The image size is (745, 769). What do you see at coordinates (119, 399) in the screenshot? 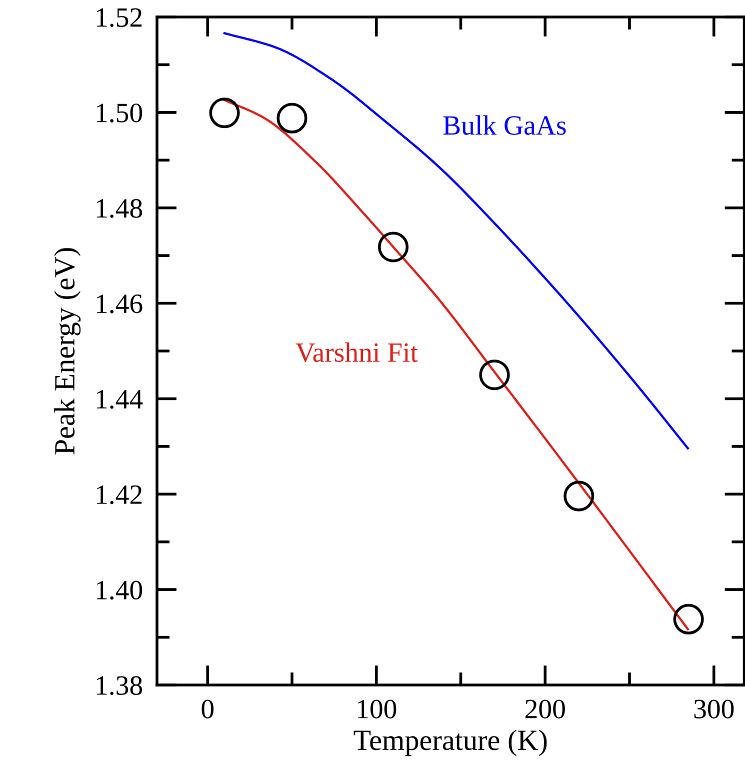
I see `y-tick-label: 1.44` at bounding box center [119, 399].